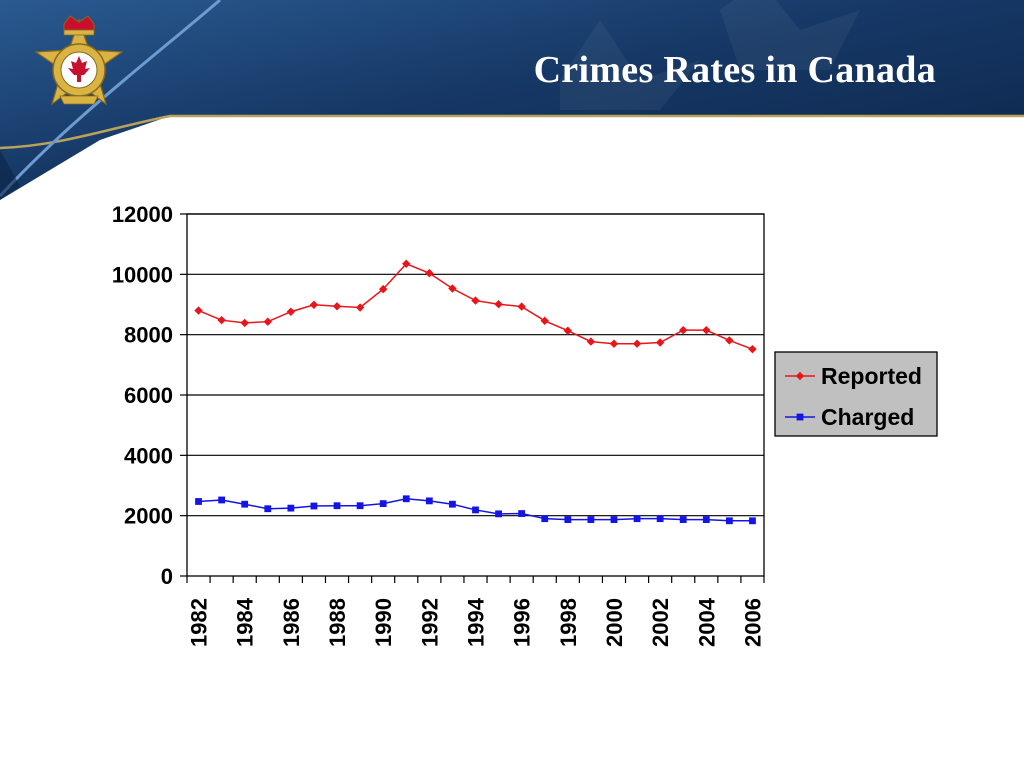  Describe the element at coordinates (867, 417) in the screenshot. I see `legend-label-charged: Charged` at that location.